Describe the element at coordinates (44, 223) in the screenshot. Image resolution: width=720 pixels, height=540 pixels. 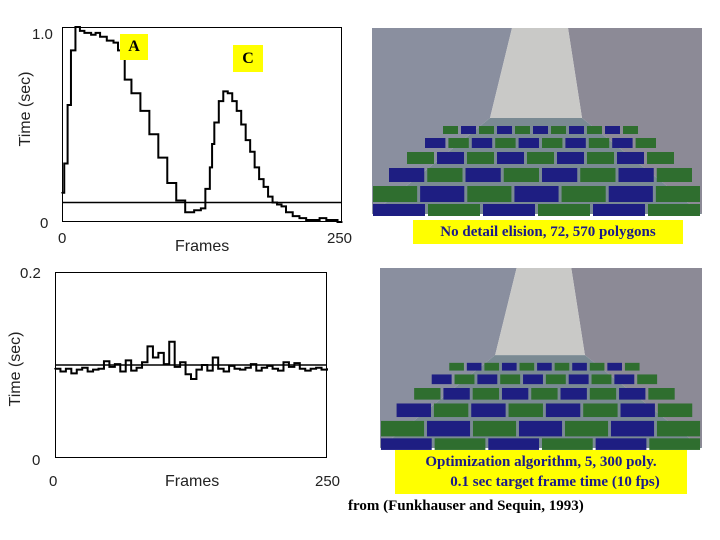
I see `top-y-tick-min: 0` at that location.